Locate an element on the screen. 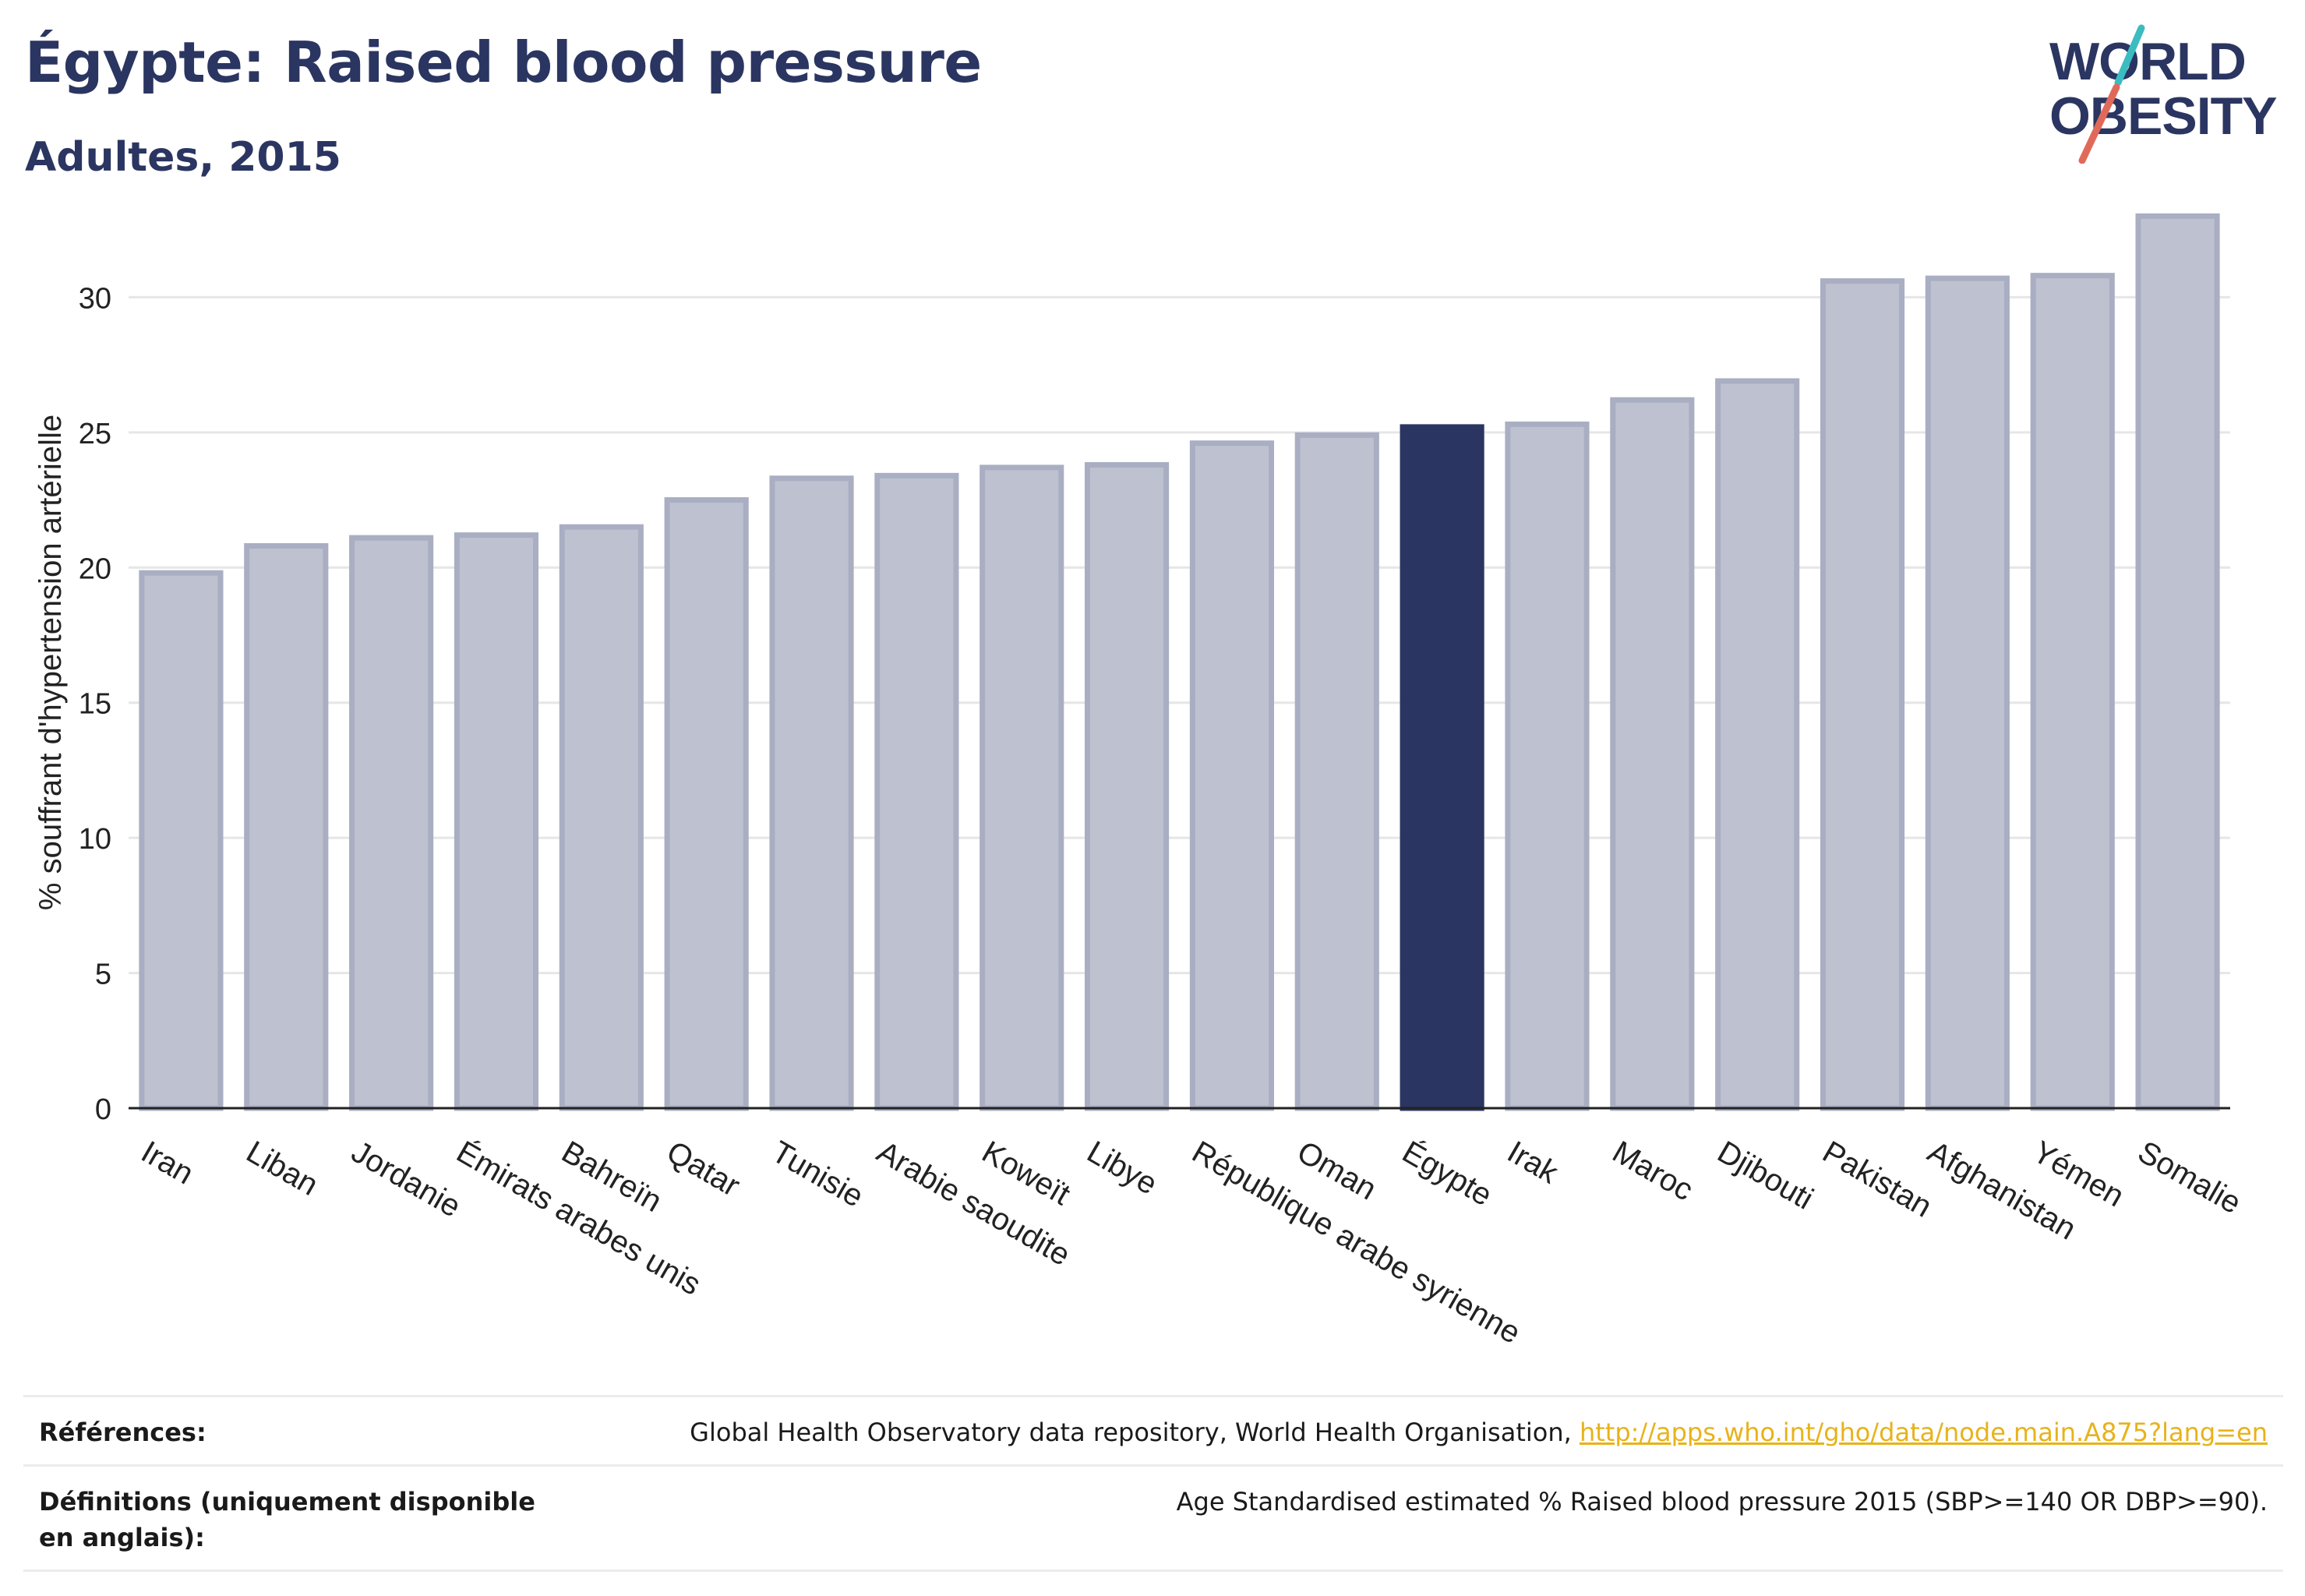  x-tick-label: Jordanie is located at coordinates (406, 1179).